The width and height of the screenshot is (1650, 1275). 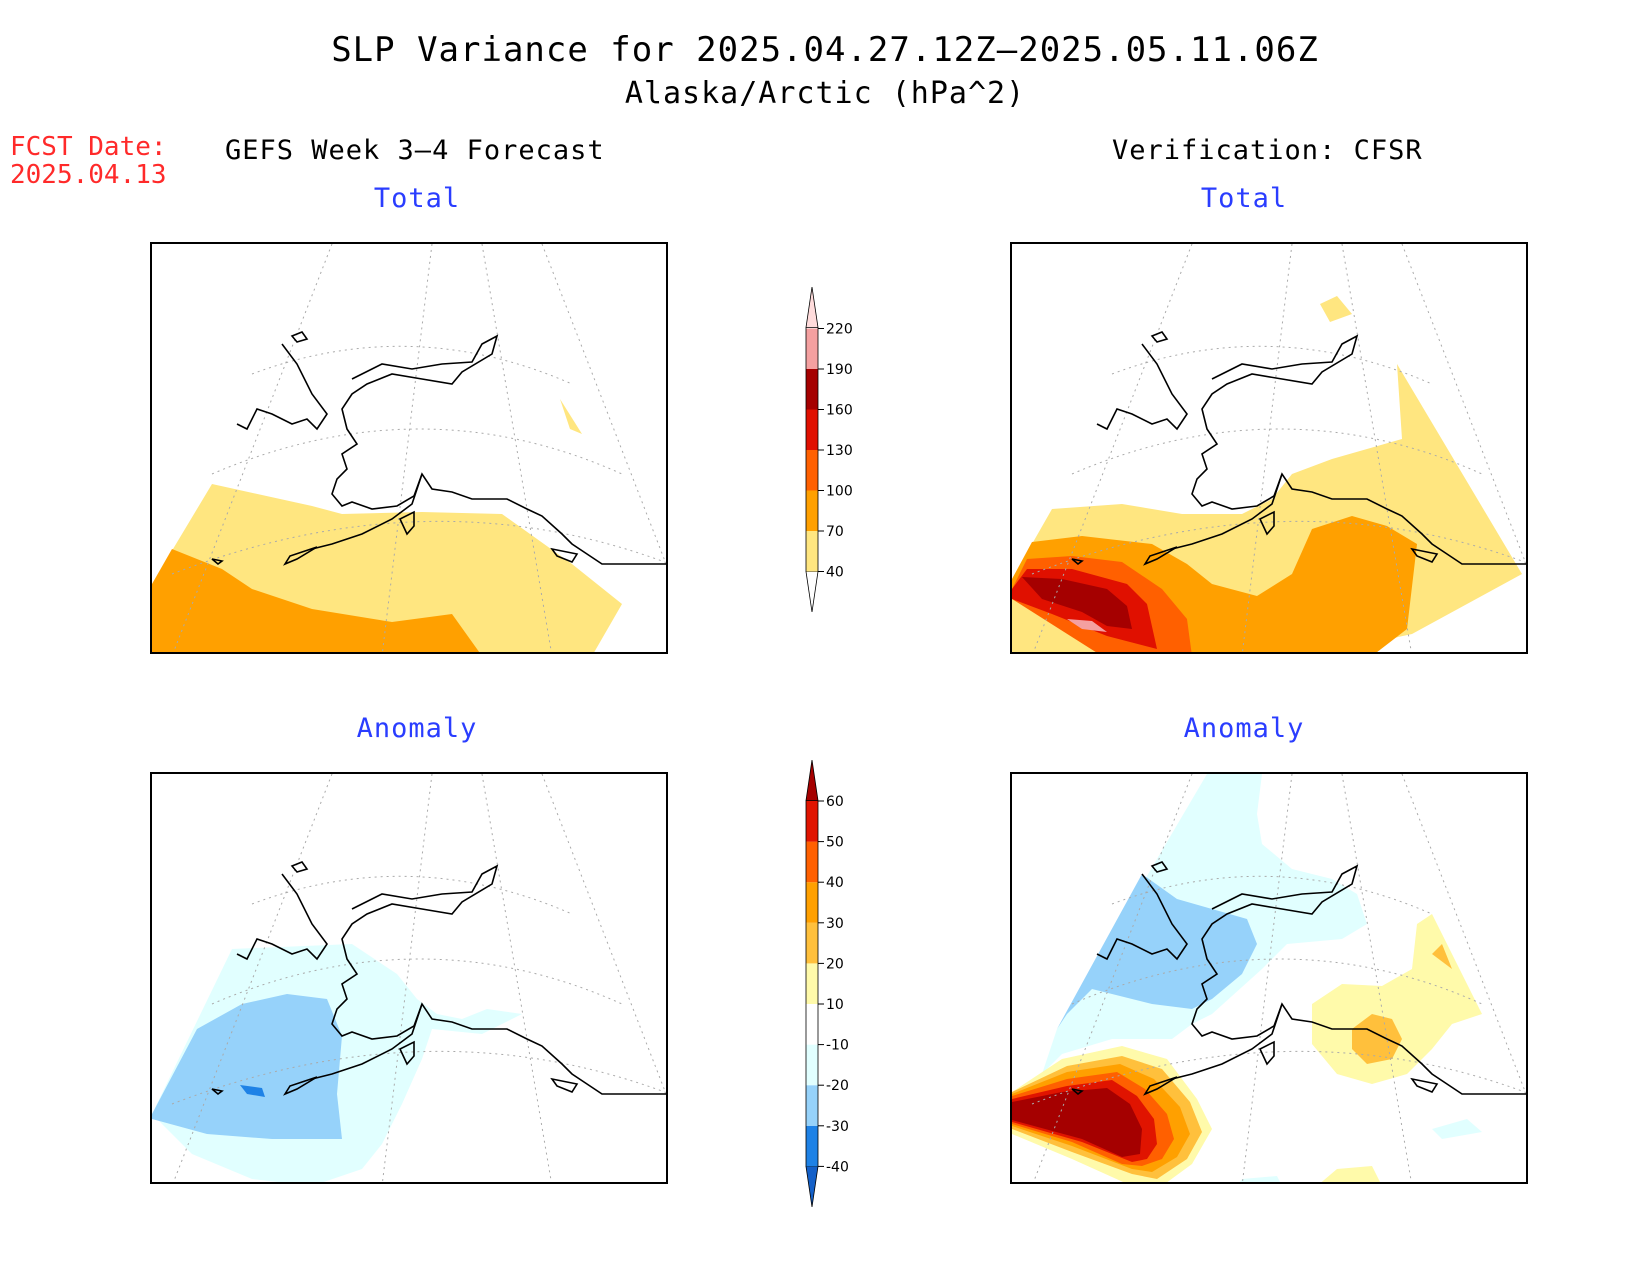 What do you see at coordinates (88, 147) in the screenshot?
I see `forecast-date-label: FCST Date:` at bounding box center [88, 147].